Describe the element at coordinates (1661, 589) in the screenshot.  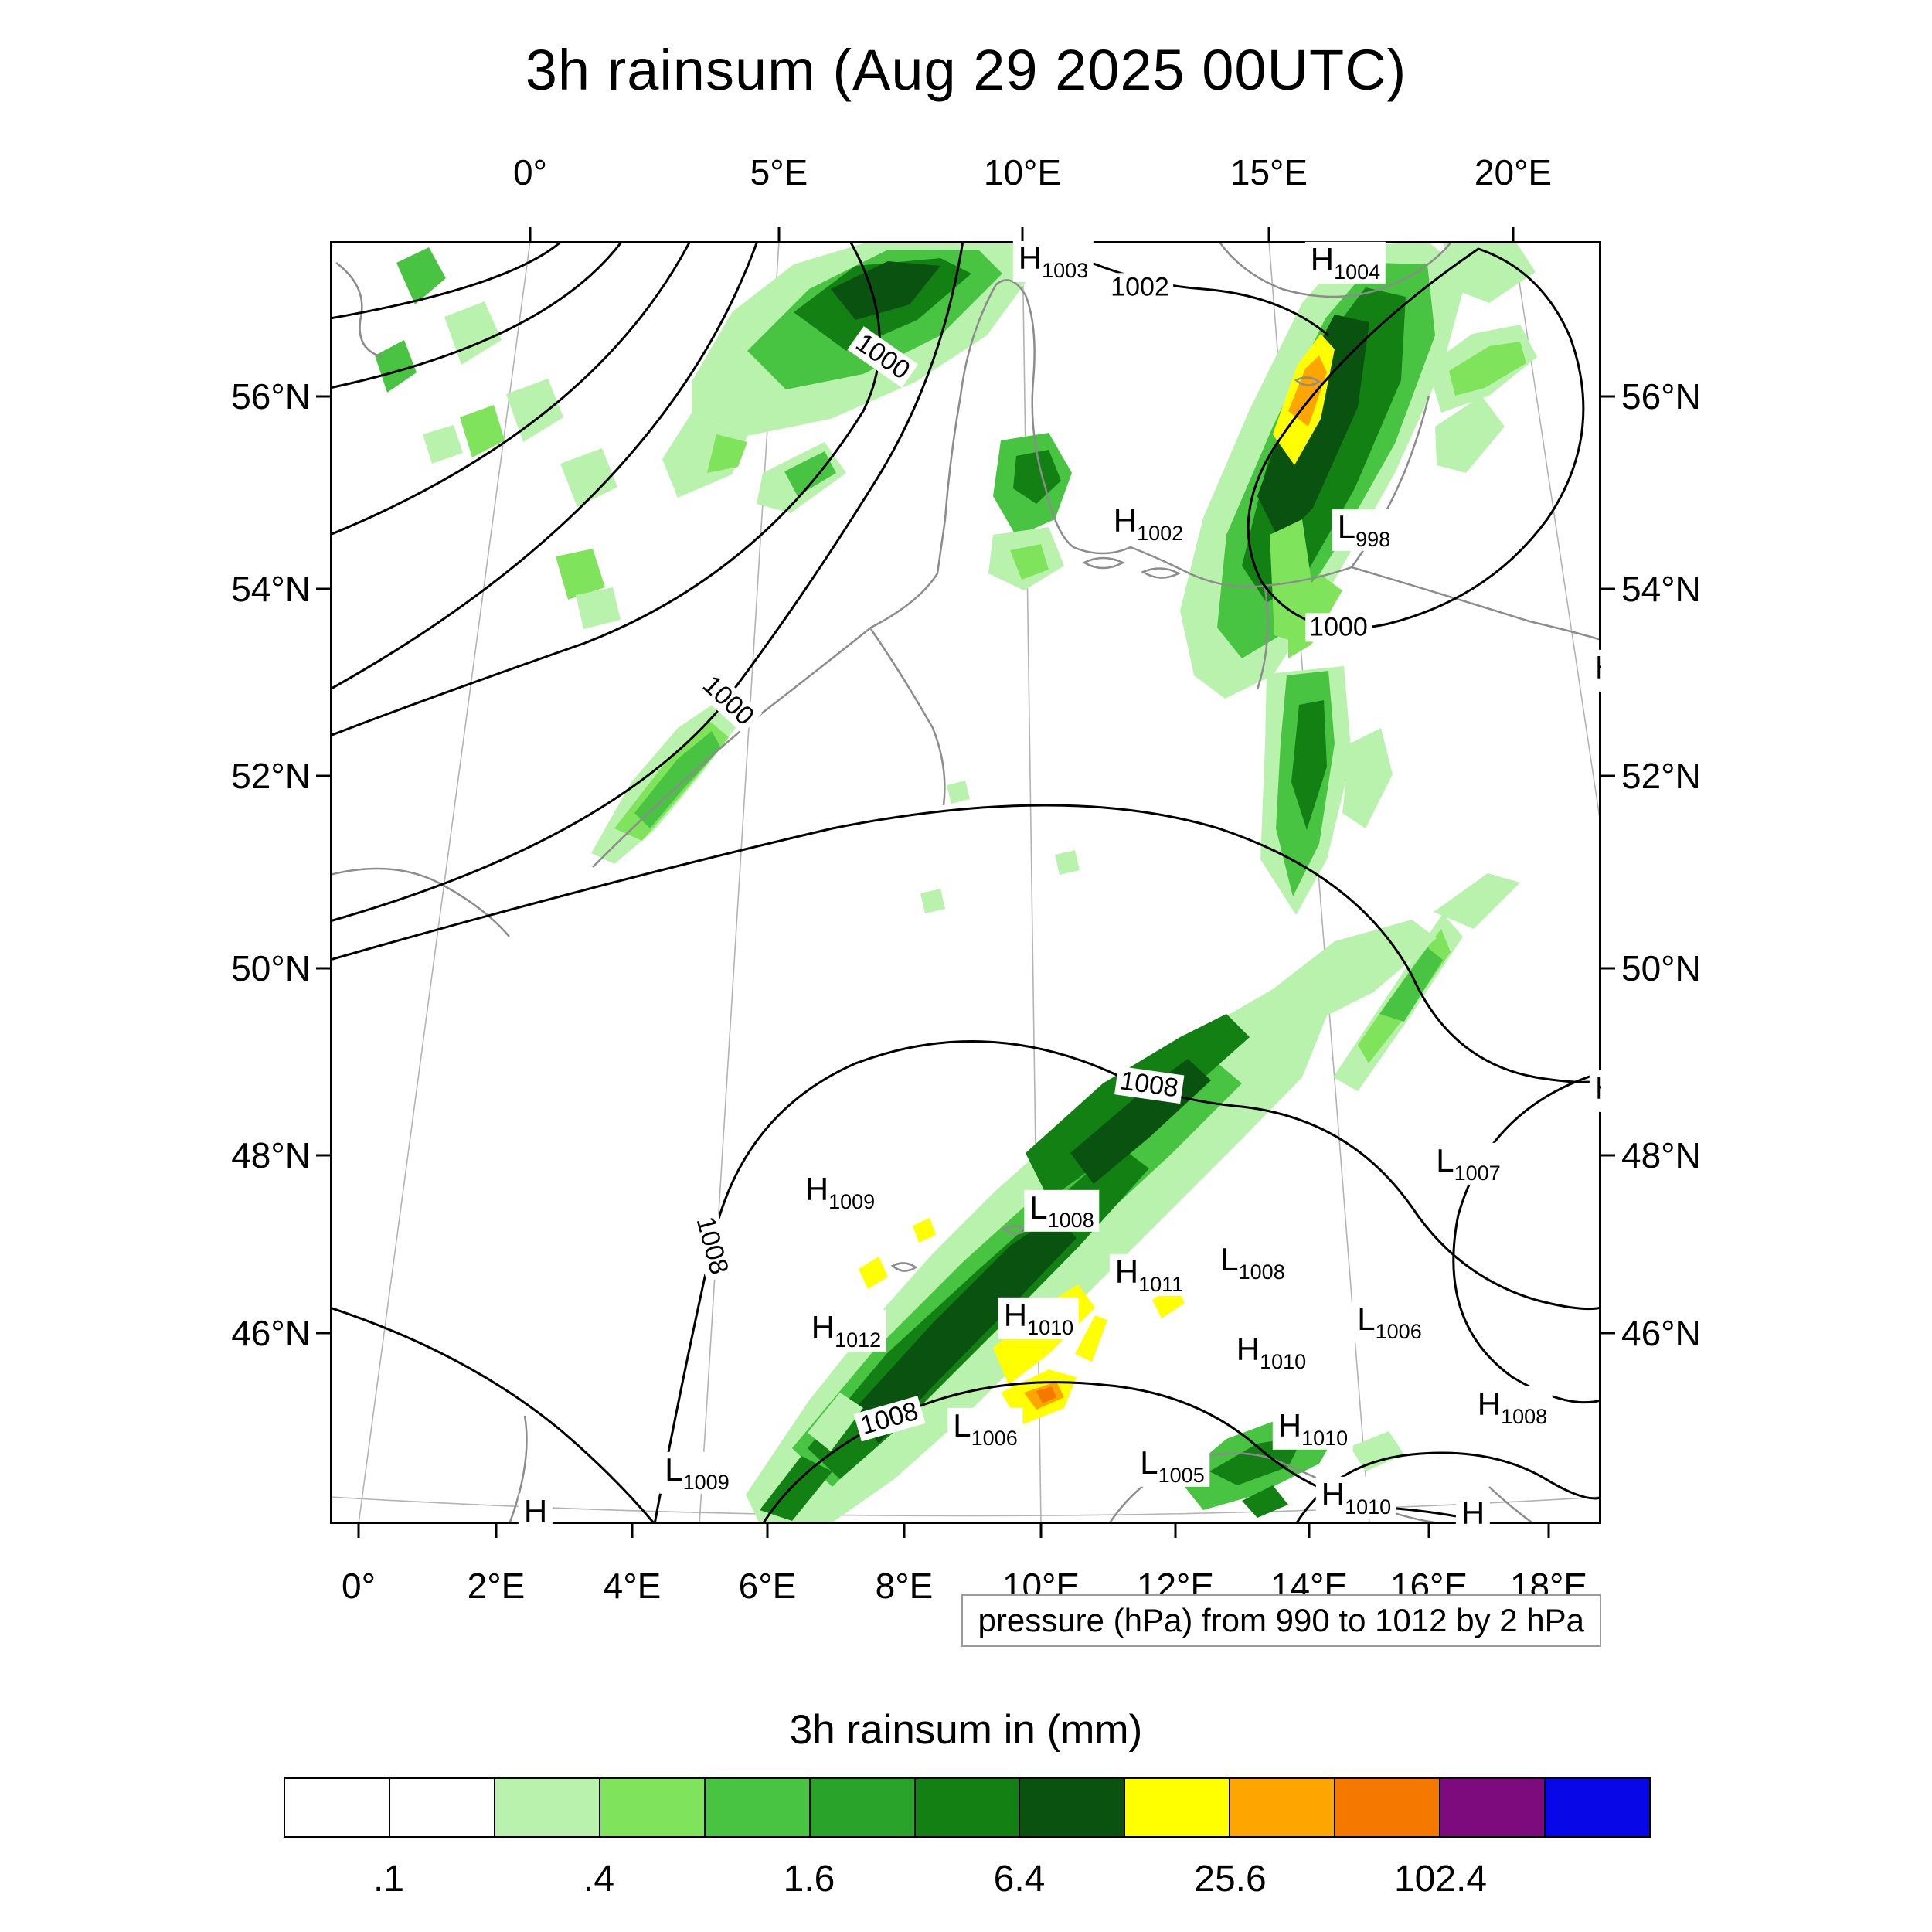
I see `right-axis-label: 54°N` at that location.